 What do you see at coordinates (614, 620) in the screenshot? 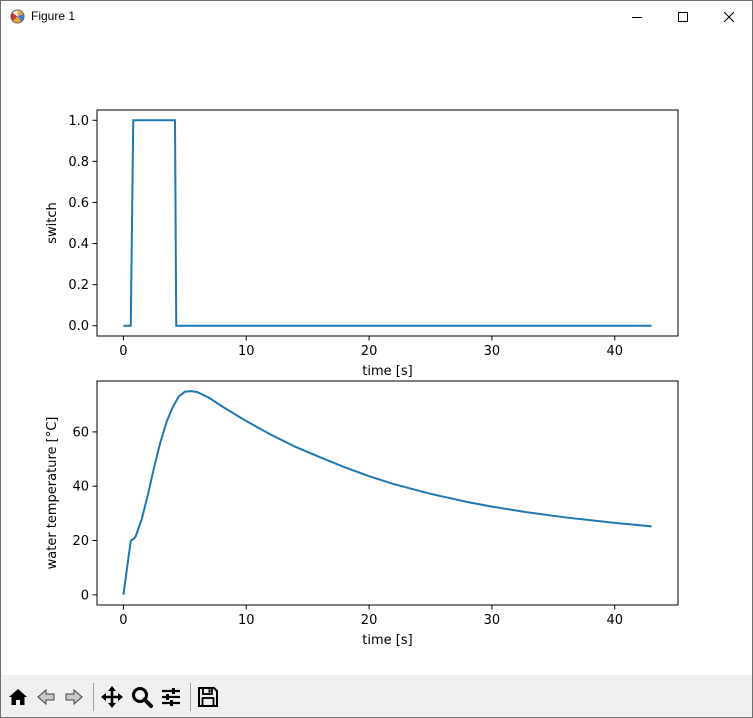
I see `temperature-x-tick-label: 40` at bounding box center [614, 620].